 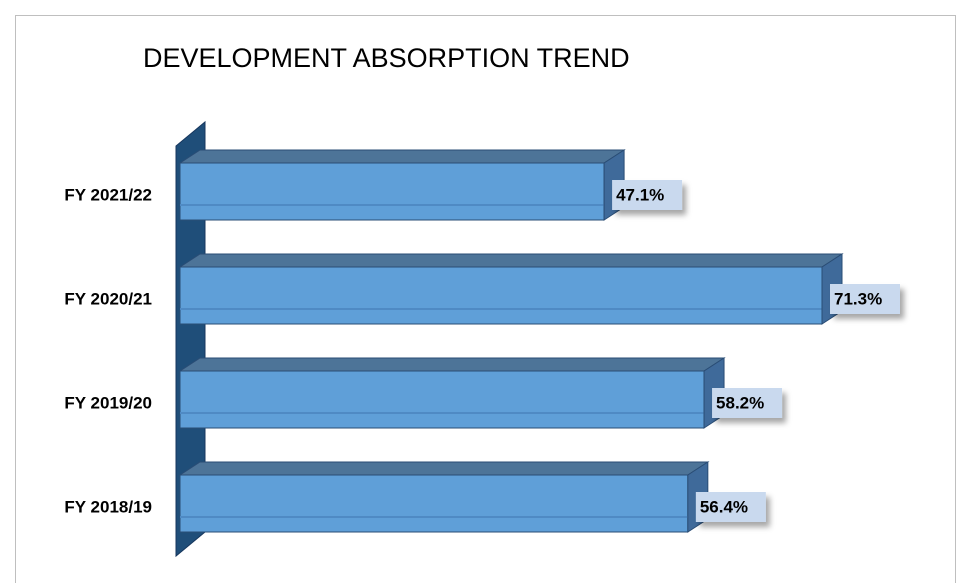 What do you see at coordinates (740, 402) in the screenshot?
I see `value-label: 58.2%` at bounding box center [740, 402].